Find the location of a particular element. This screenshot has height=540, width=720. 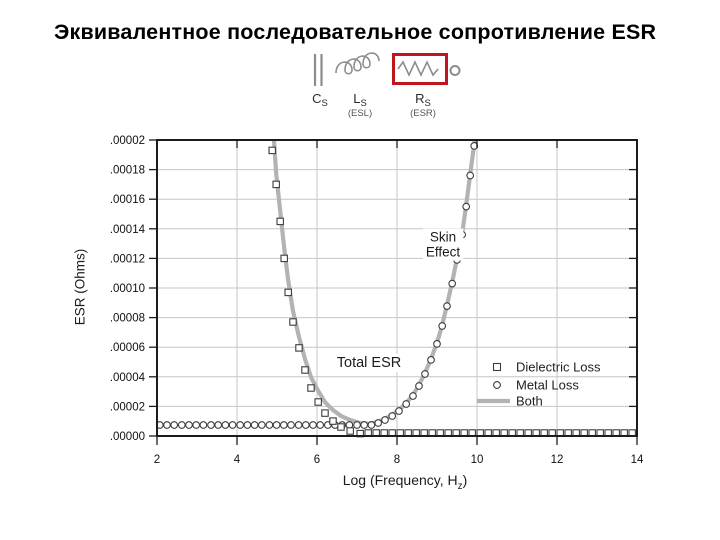

x-tick-labels: 2 4 6 8 10 12 14 is located at coordinates (399, 460).